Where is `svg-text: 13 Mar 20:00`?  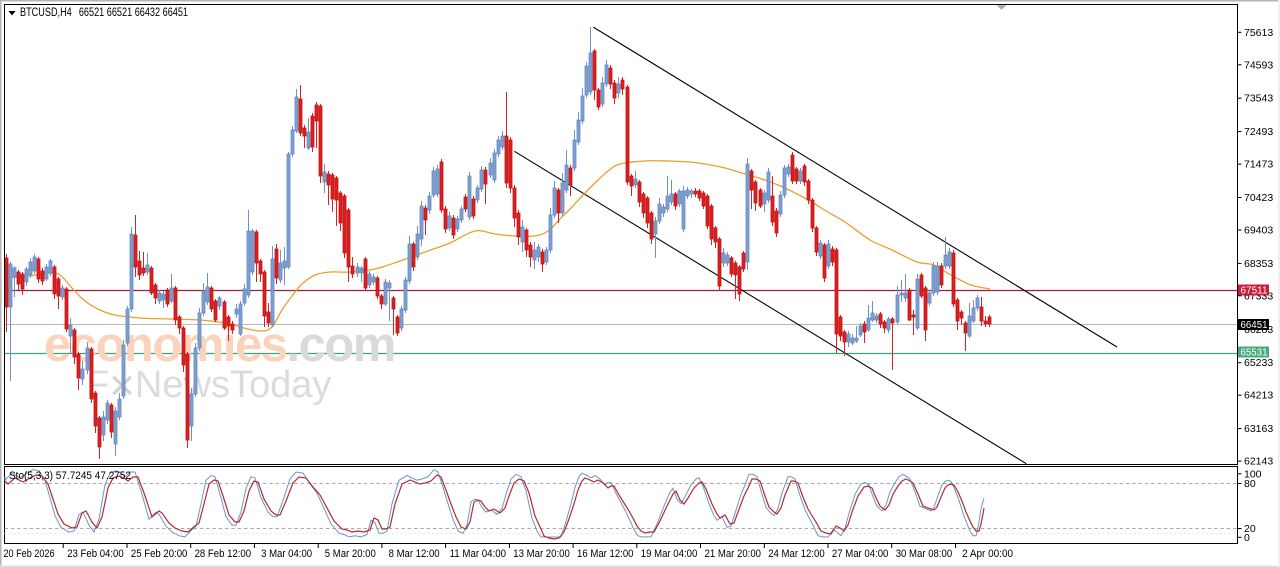 svg-text: 13 Mar 20:00 is located at coordinates (541, 554).